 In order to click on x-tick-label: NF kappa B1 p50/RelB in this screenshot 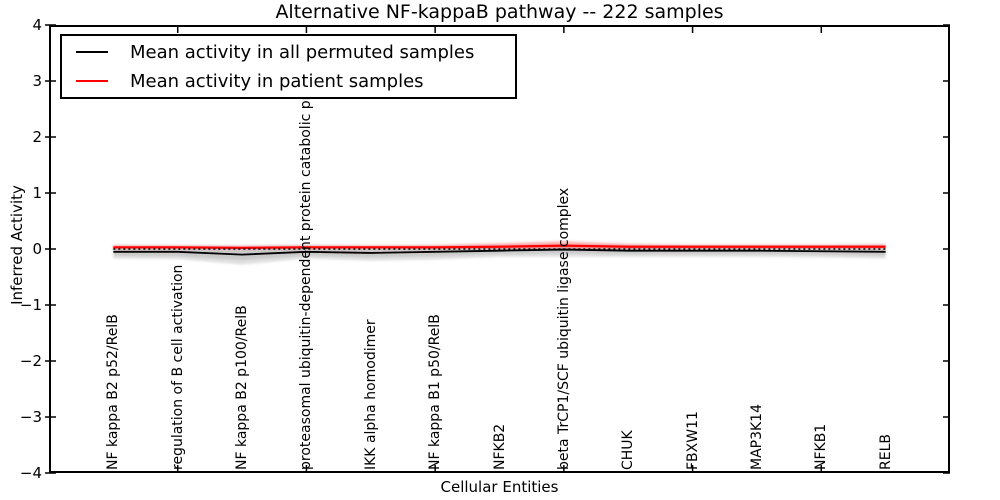, I will do `click(435, 392)`.